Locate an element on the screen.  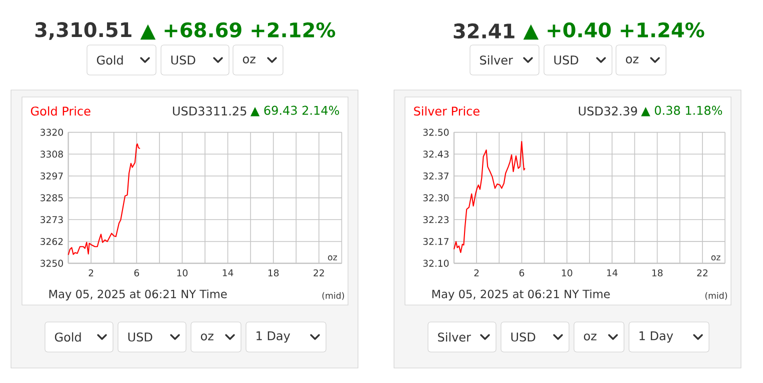
text: ▲ +0.40 +1.24% is located at coordinates (613, 31).